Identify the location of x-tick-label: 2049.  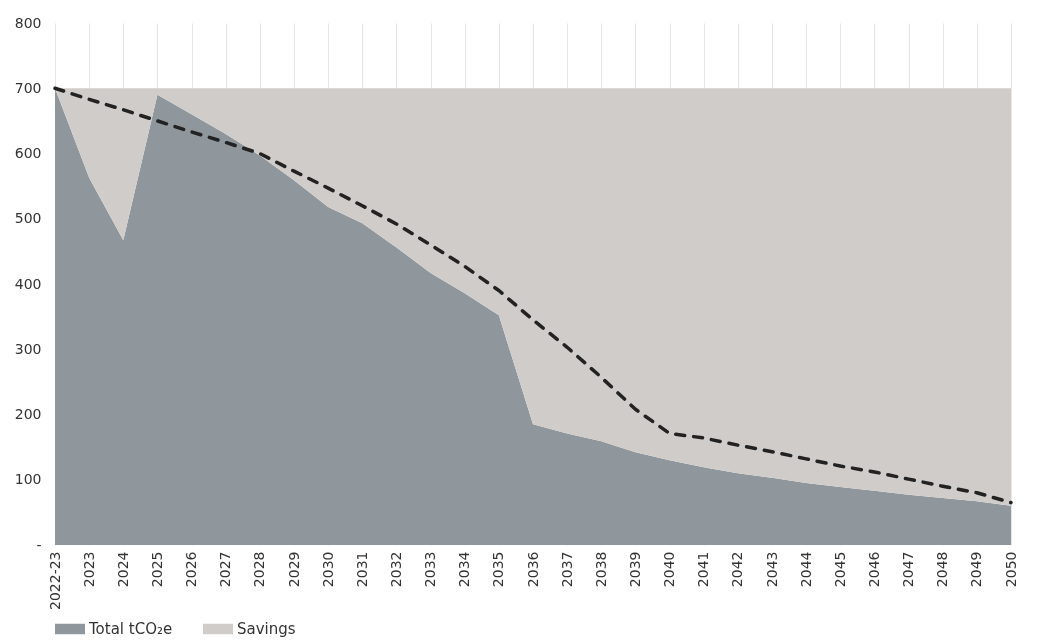
(976, 569).